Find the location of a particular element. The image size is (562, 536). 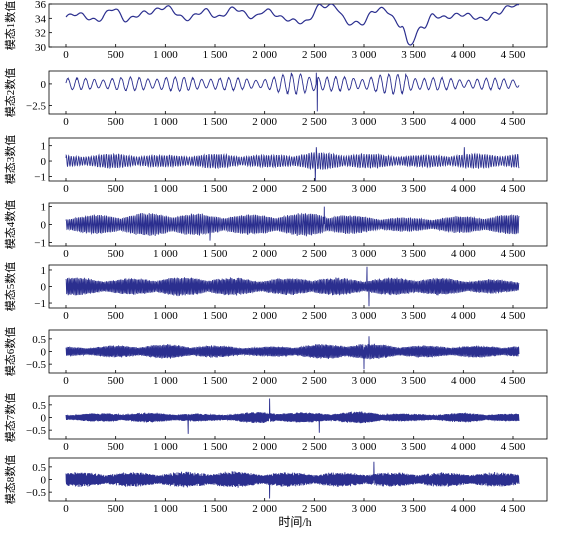

mode-4-series-line is located at coordinates (292, 223).